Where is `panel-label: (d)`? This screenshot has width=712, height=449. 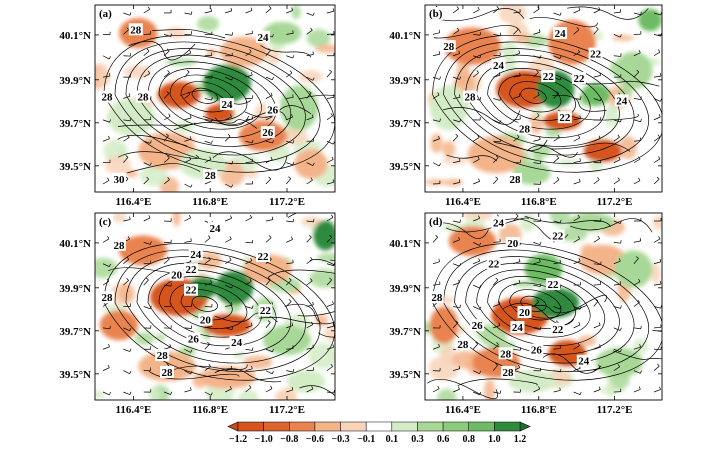
panel-label: (d) is located at coordinates (436, 222).